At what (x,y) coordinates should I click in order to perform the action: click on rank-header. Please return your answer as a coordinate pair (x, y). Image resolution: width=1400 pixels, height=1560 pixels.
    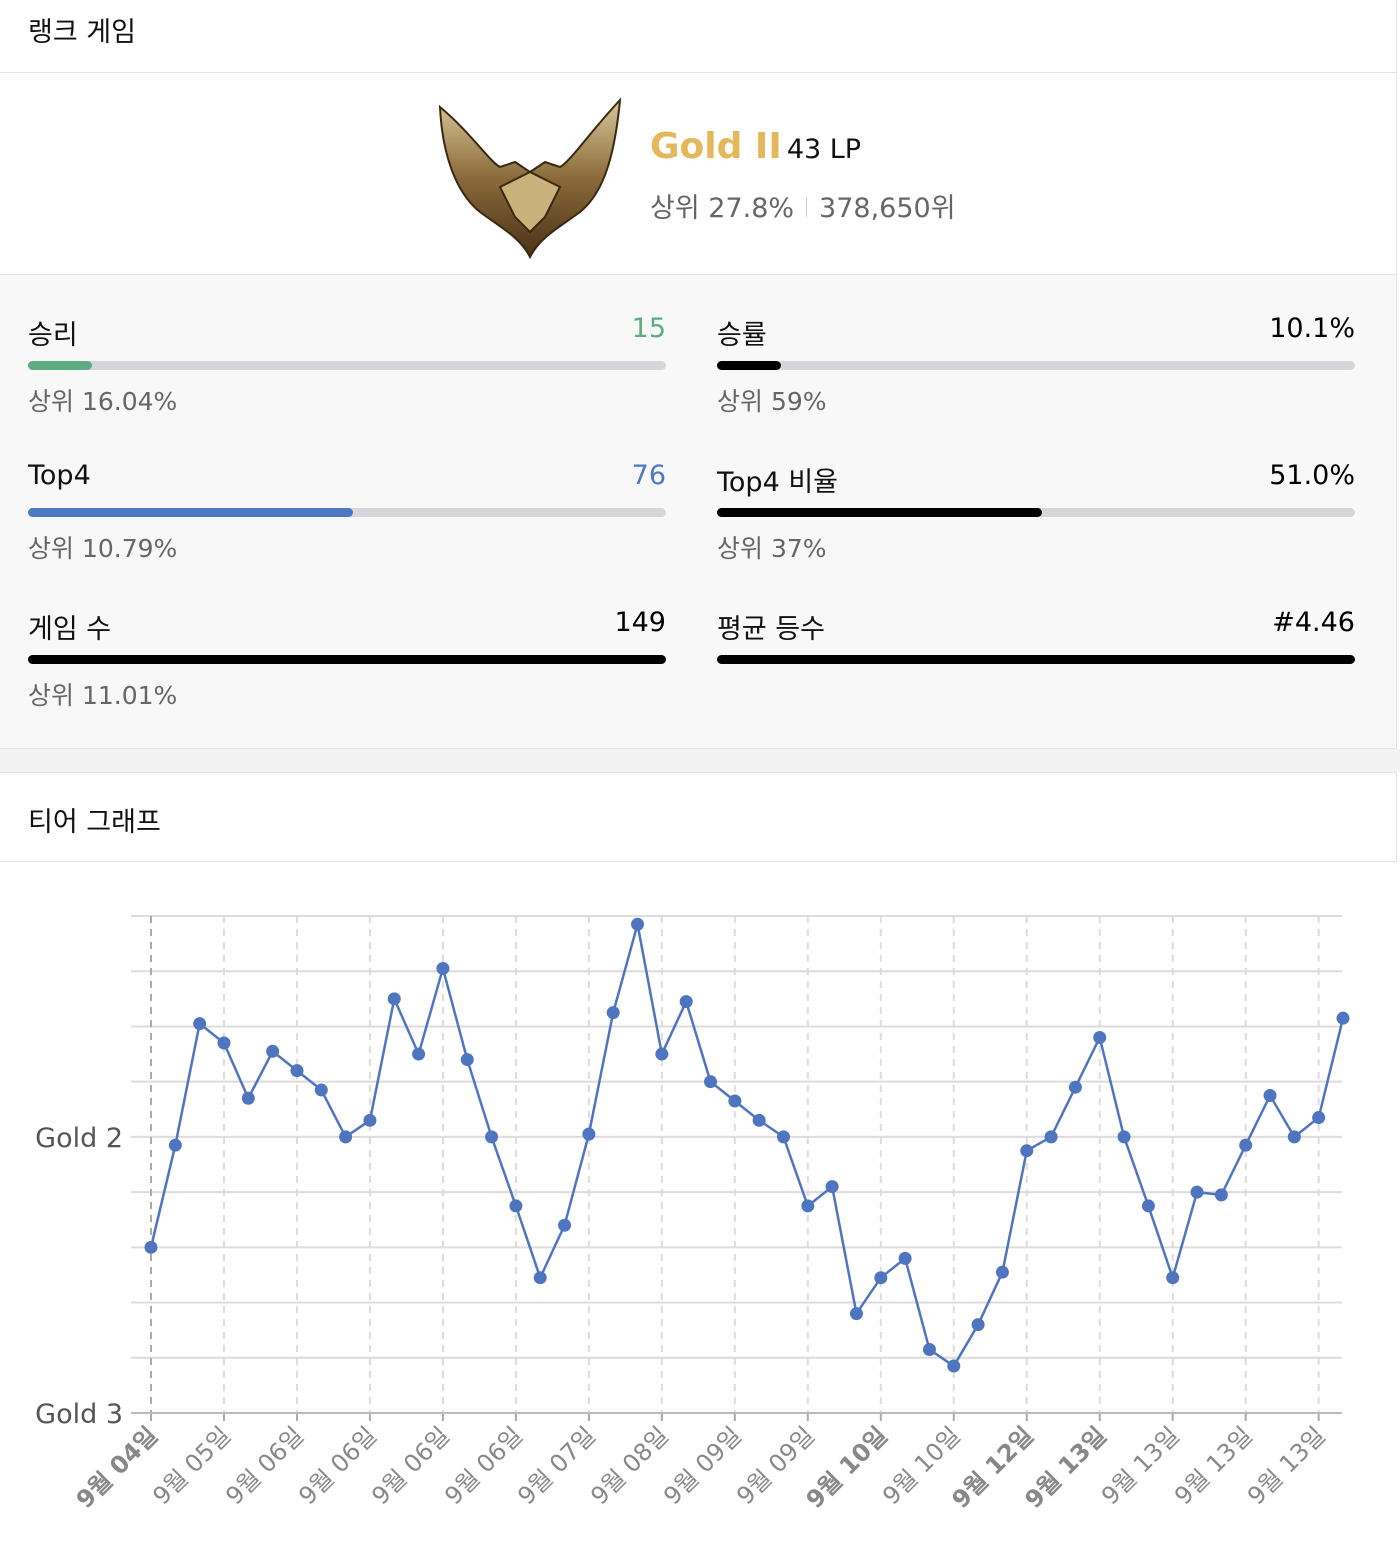
    Looking at the image, I should click on (698, 36).